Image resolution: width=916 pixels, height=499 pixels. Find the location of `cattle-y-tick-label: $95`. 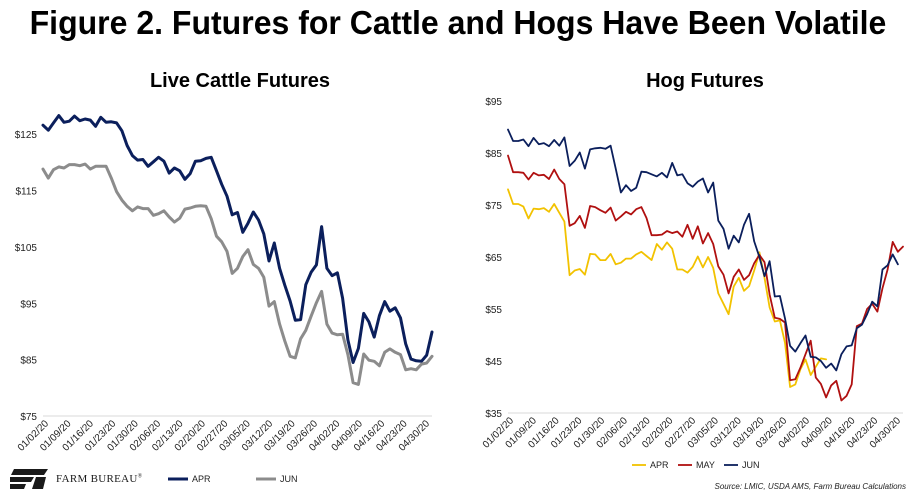

cattle-y-tick-label: $95 is located at coordinates (28, 304).